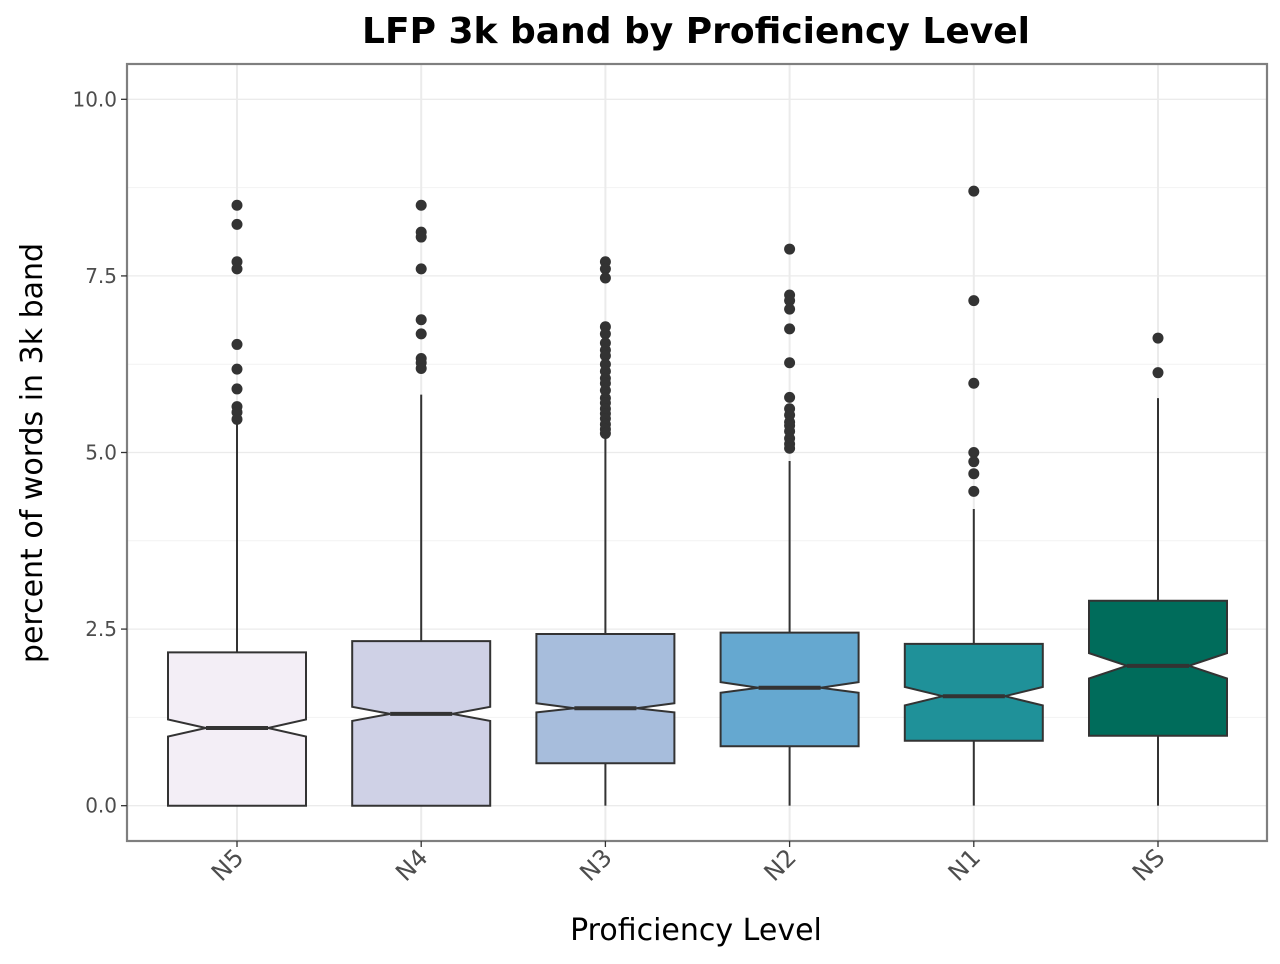 The image size is (1280, 964). Describe the element at coordinates (1158, 569) in the screenshot. I see `box-ns` at that location.